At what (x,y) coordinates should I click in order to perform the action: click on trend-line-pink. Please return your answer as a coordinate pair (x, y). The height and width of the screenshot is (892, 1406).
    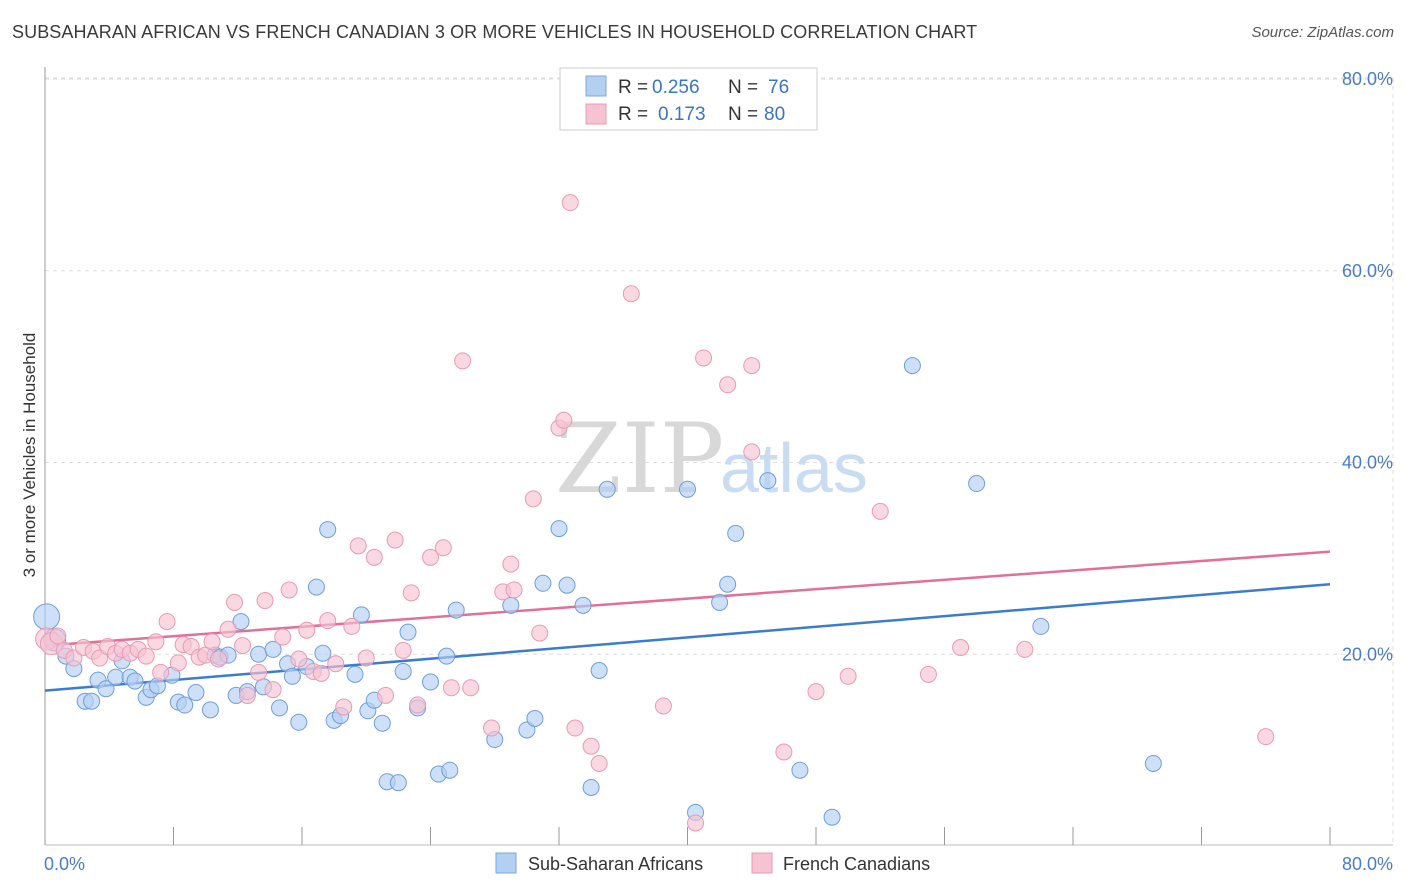
    Looking at the image, I should click on (687, 598).